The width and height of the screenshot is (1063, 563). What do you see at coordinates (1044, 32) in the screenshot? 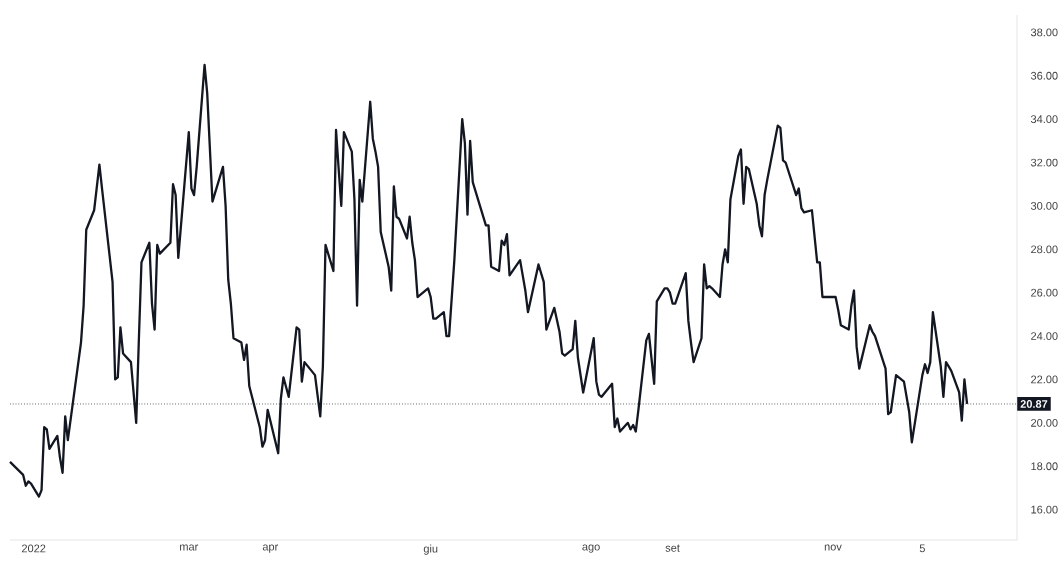
I see `y-tick-label: 38.00` at bounding box center [1044, 32].